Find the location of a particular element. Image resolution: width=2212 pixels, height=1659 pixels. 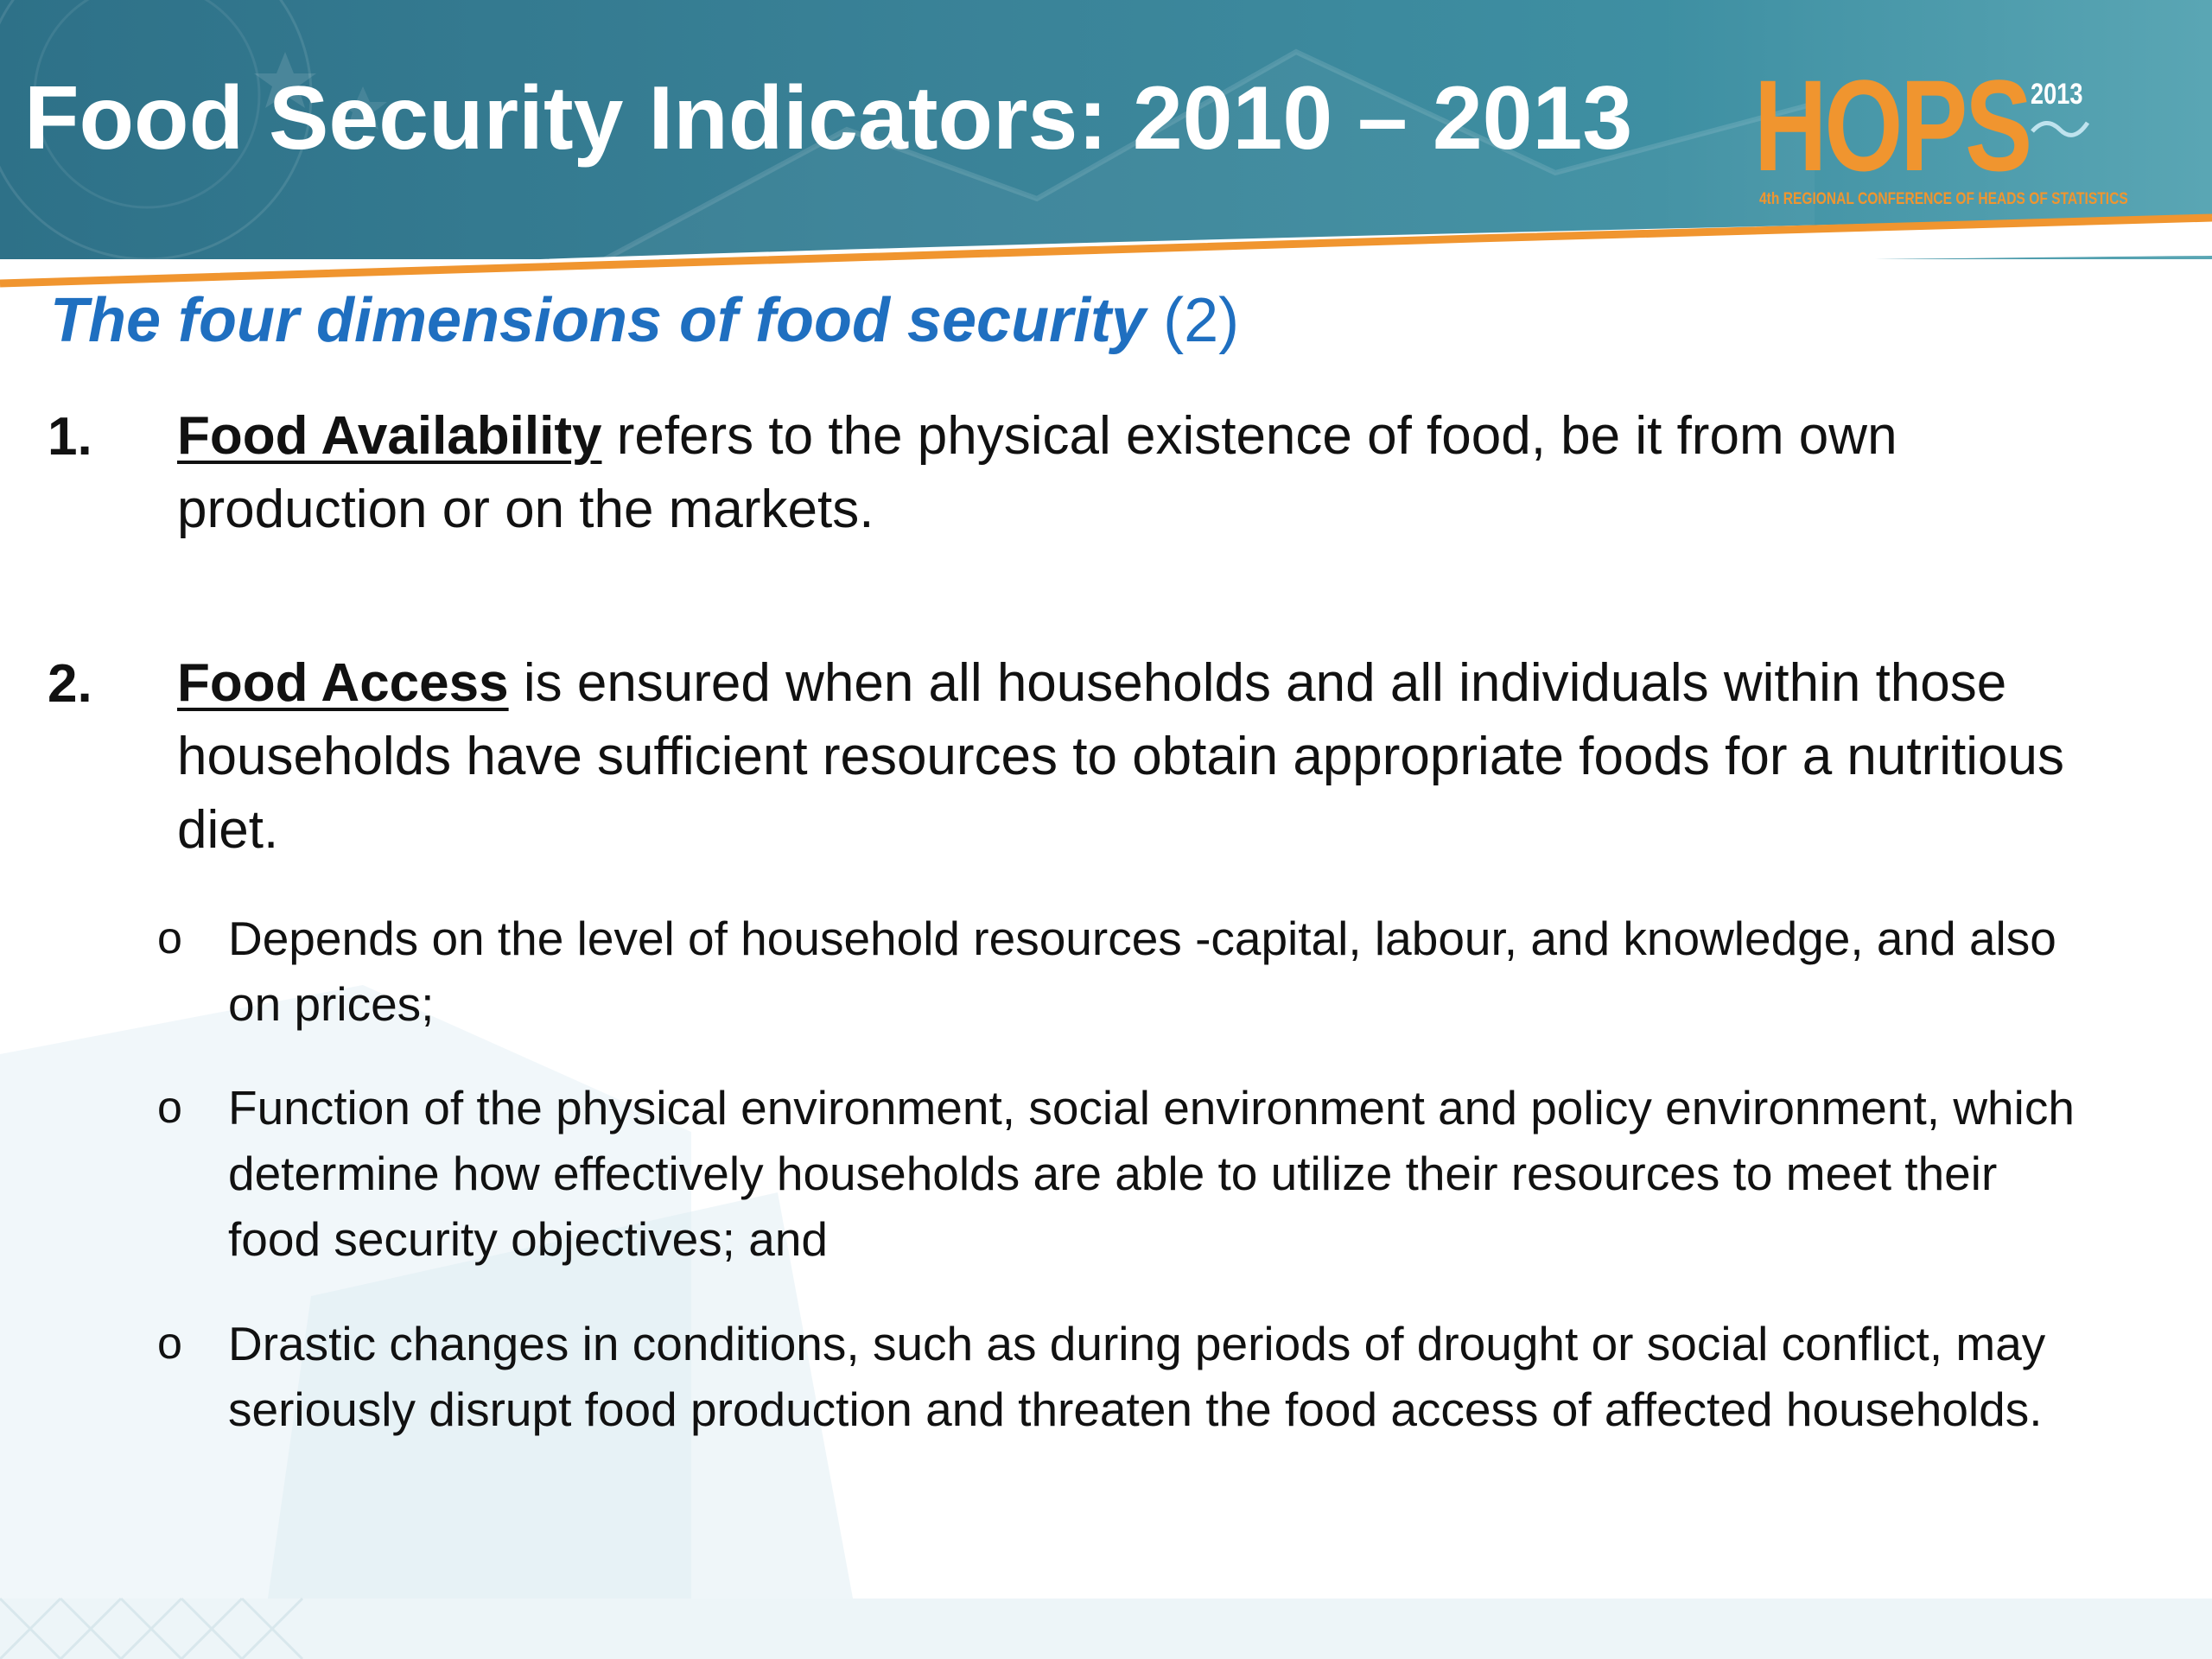

logo-wave-icon is located at coordinates (2060, 129).